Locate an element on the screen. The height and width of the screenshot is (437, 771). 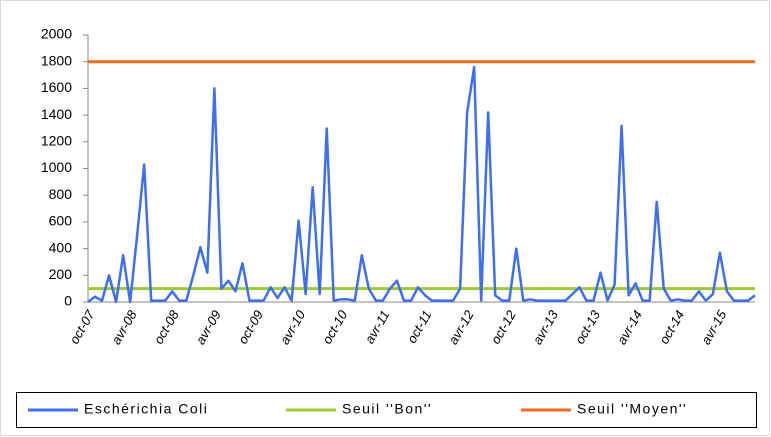
y-tick-label: 1400 is located at coordinates (56, 114).